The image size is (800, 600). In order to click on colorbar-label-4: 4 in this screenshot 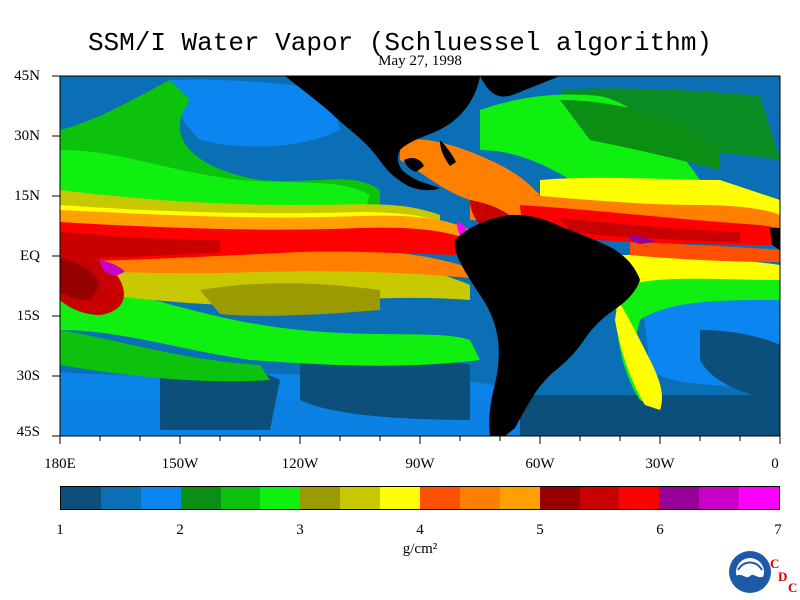, I will do `click(420, 530)`.